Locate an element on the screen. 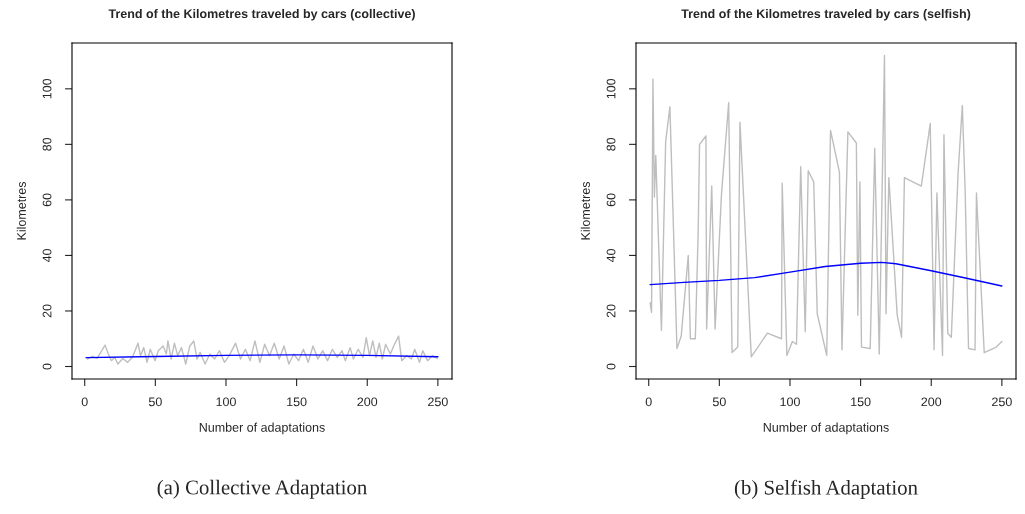  chart-title: Trend of the Kilometres traveled by cars (selfish) is located at coordinates (826, 14).